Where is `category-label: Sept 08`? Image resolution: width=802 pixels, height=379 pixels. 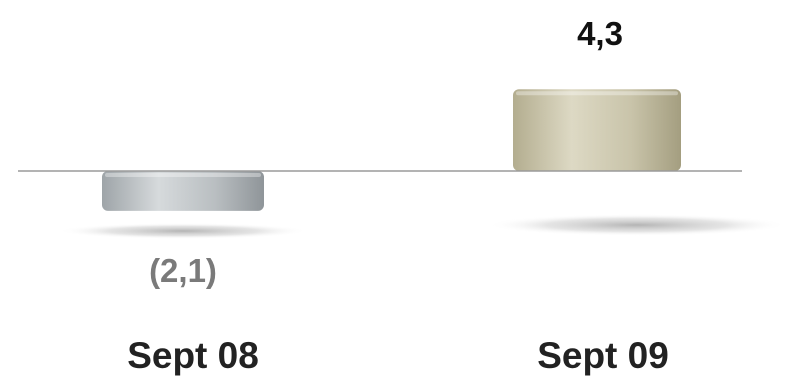
category-label: Sept 08 is located at coordinates (193, 355).